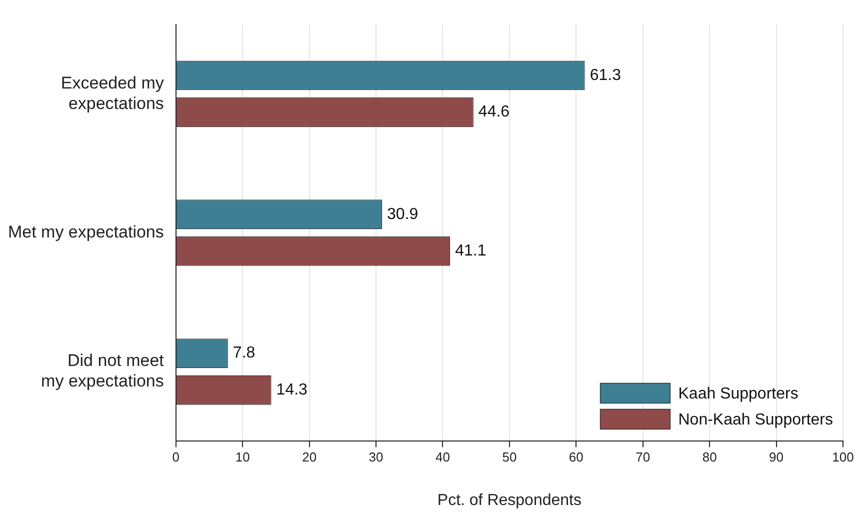  What do you see at coordinates (309, 457) in the screenshot?
I see `x-tick-label: 20` at bounding box center [309, 457].